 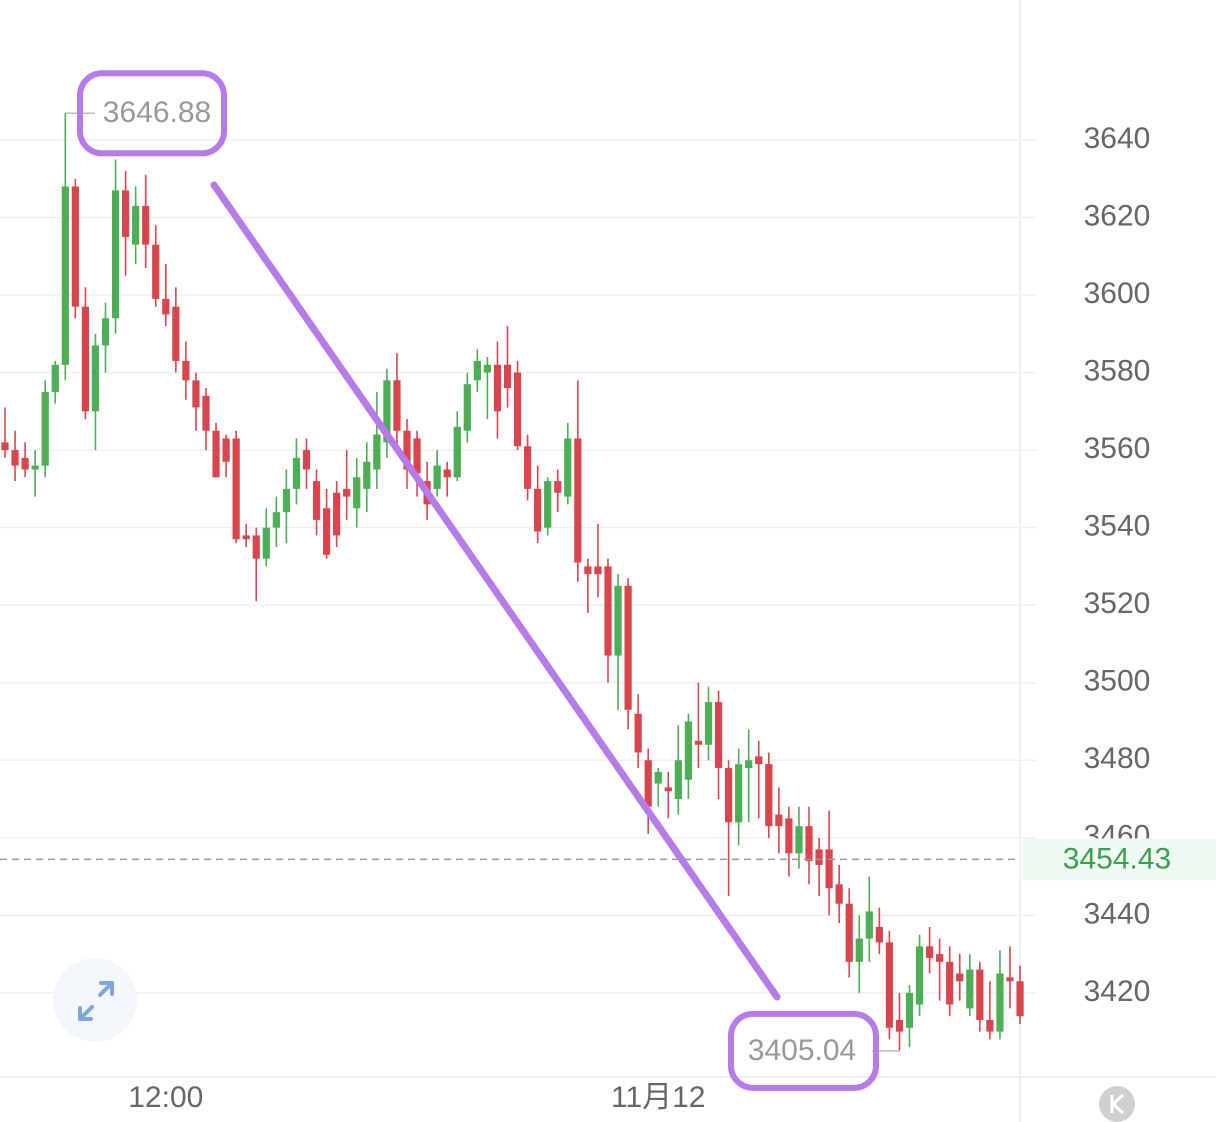 What do you see at coordinates (1119, 859) in the screenshot?
I see `last-price-bg` at bounding box center [1119, 859].